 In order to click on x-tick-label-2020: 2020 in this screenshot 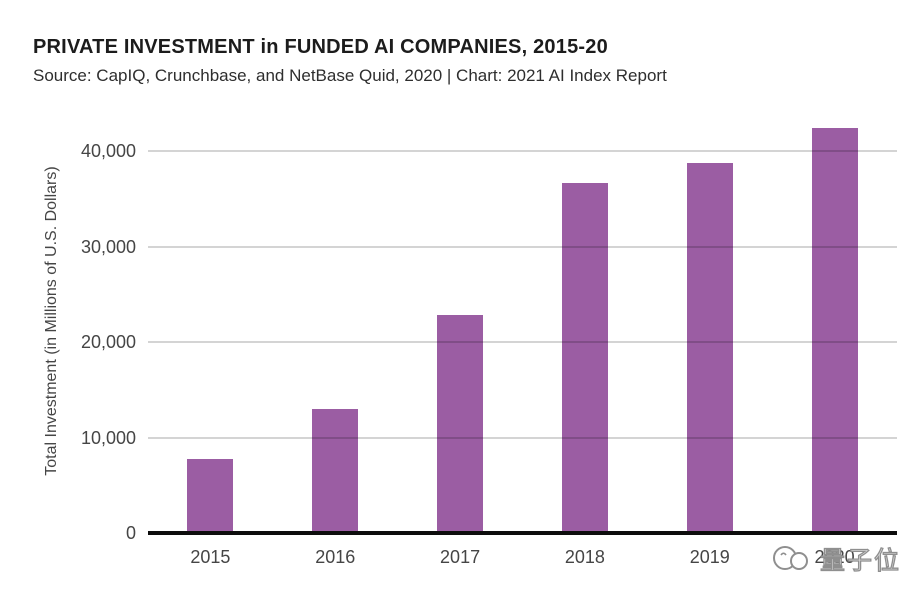, I will do `click(834, 557)`.